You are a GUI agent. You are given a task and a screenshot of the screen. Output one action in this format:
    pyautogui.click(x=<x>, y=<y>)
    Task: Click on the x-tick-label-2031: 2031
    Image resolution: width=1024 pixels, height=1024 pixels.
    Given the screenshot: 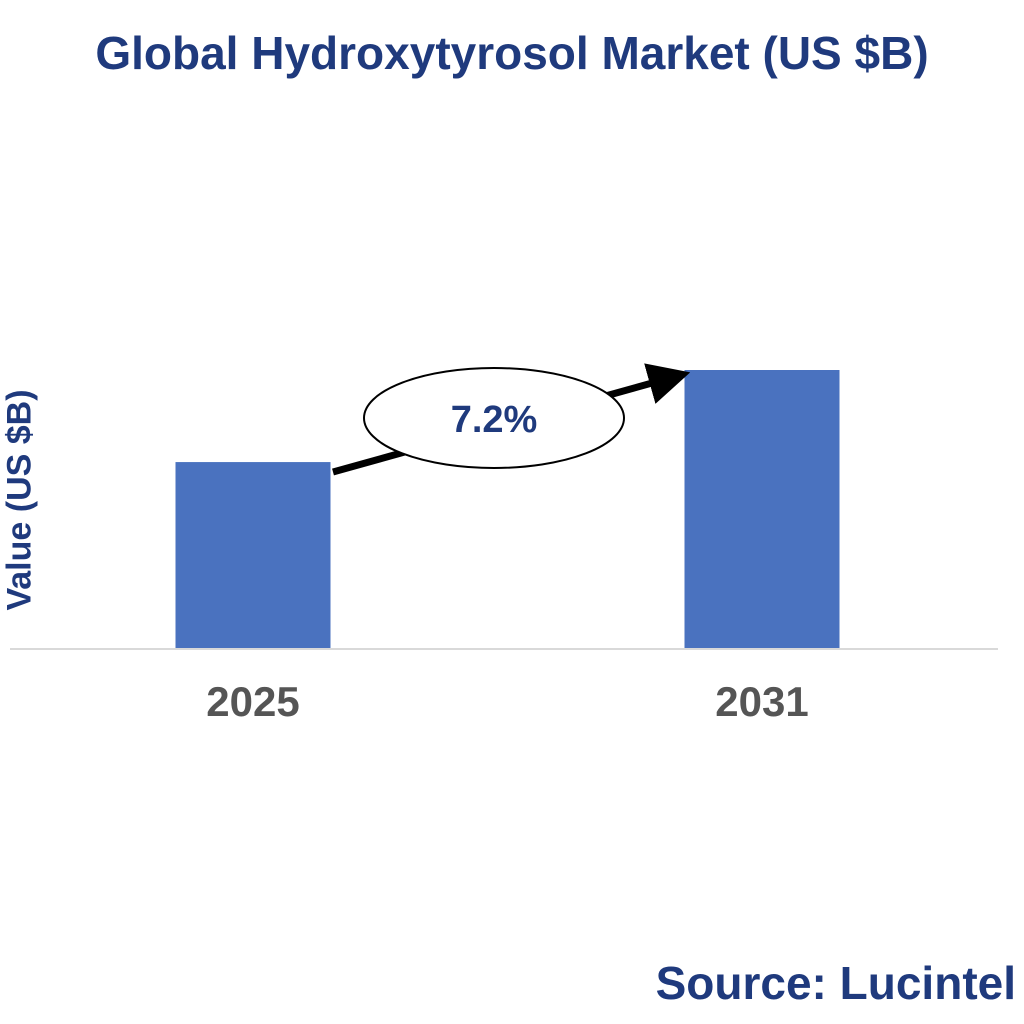 What is the action you would take?
    pyautogui.click(x=761, y=701)
    